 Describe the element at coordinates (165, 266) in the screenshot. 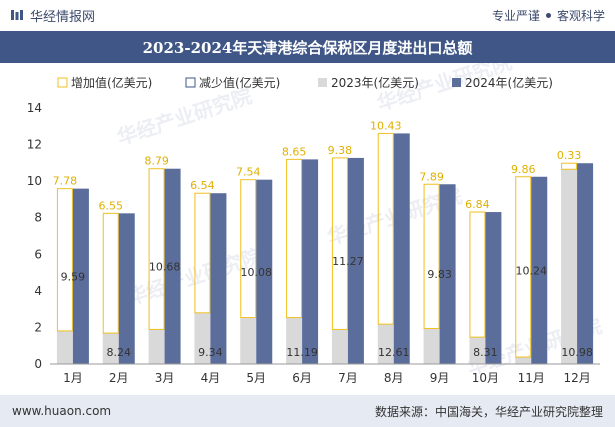

I see `value-2024-label: 10.68` at that location.